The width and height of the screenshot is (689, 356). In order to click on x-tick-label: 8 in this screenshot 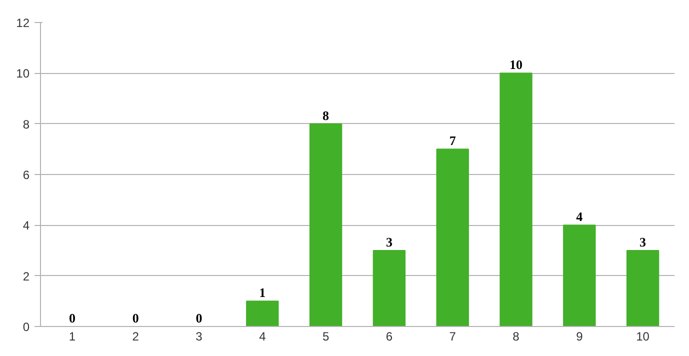, I will do `click(516, 337)`.